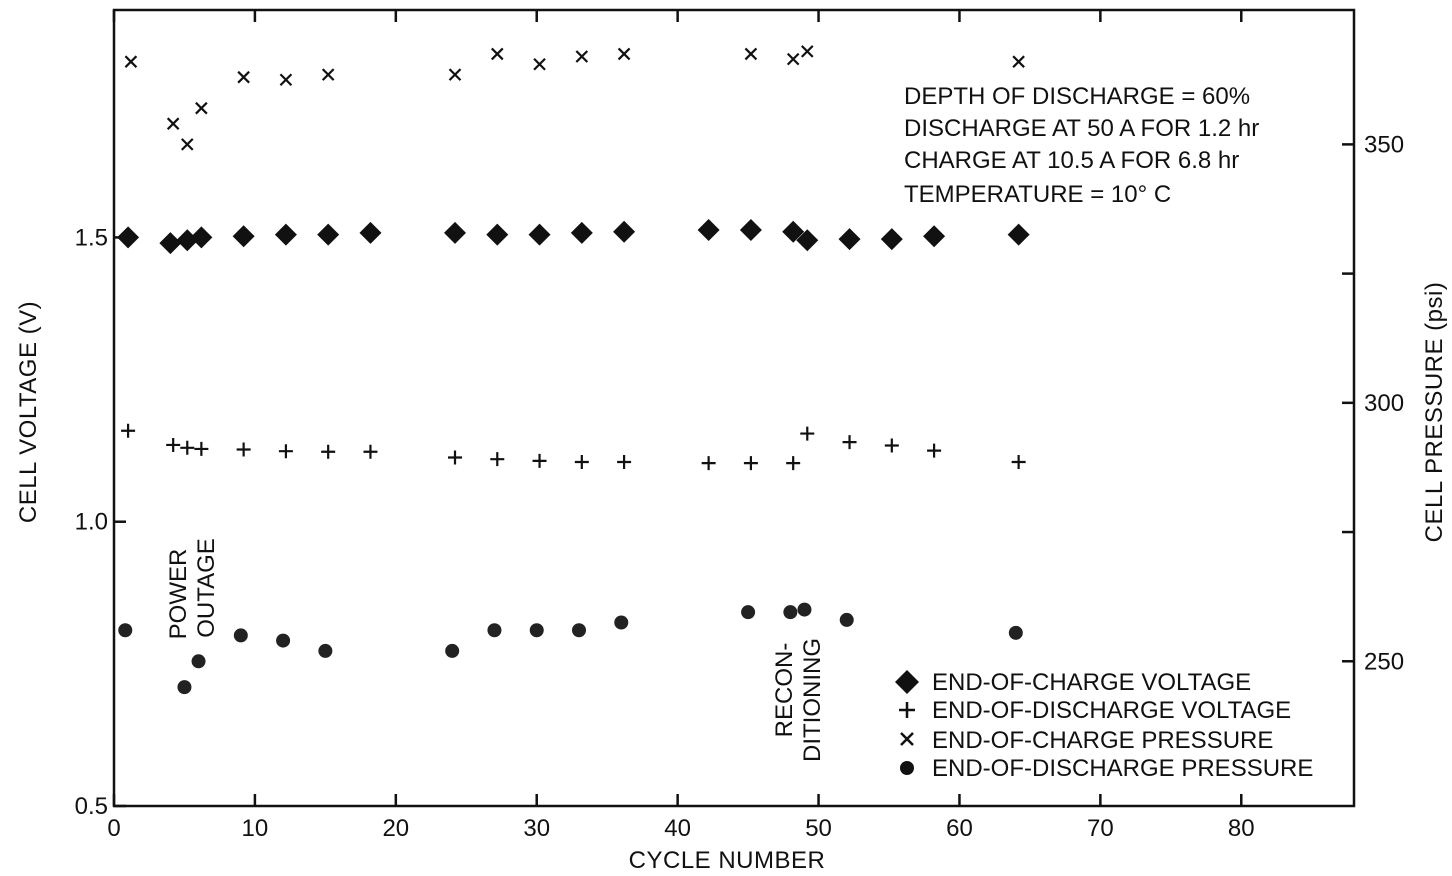  I want to click on legend-item-end-of-charge-voltage: END-OF-CHARGE VOLTAGE, so click(1073, 682).